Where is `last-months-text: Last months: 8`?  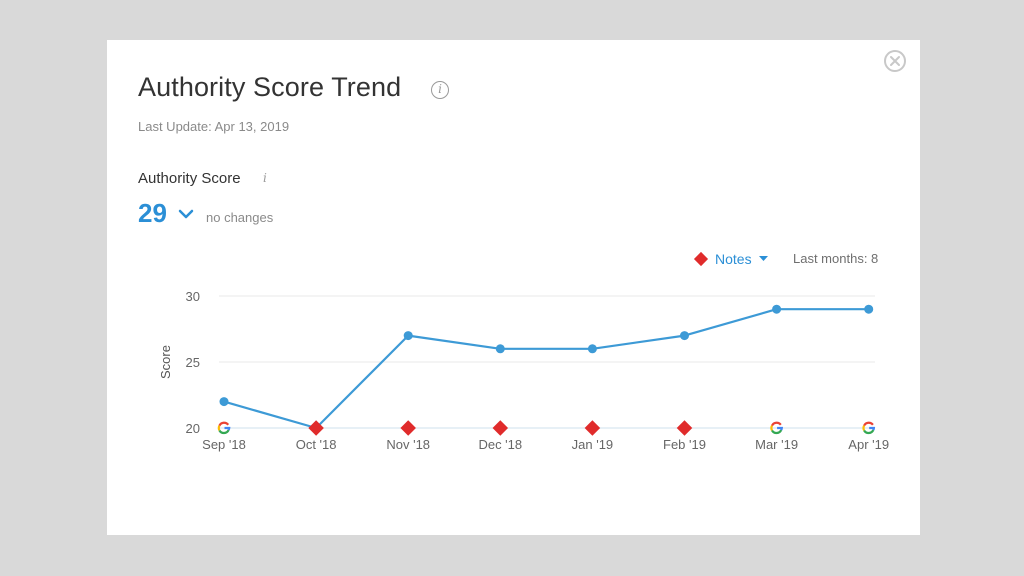 last-months-text: Last months: 8 is located at coordinates (836, 258).